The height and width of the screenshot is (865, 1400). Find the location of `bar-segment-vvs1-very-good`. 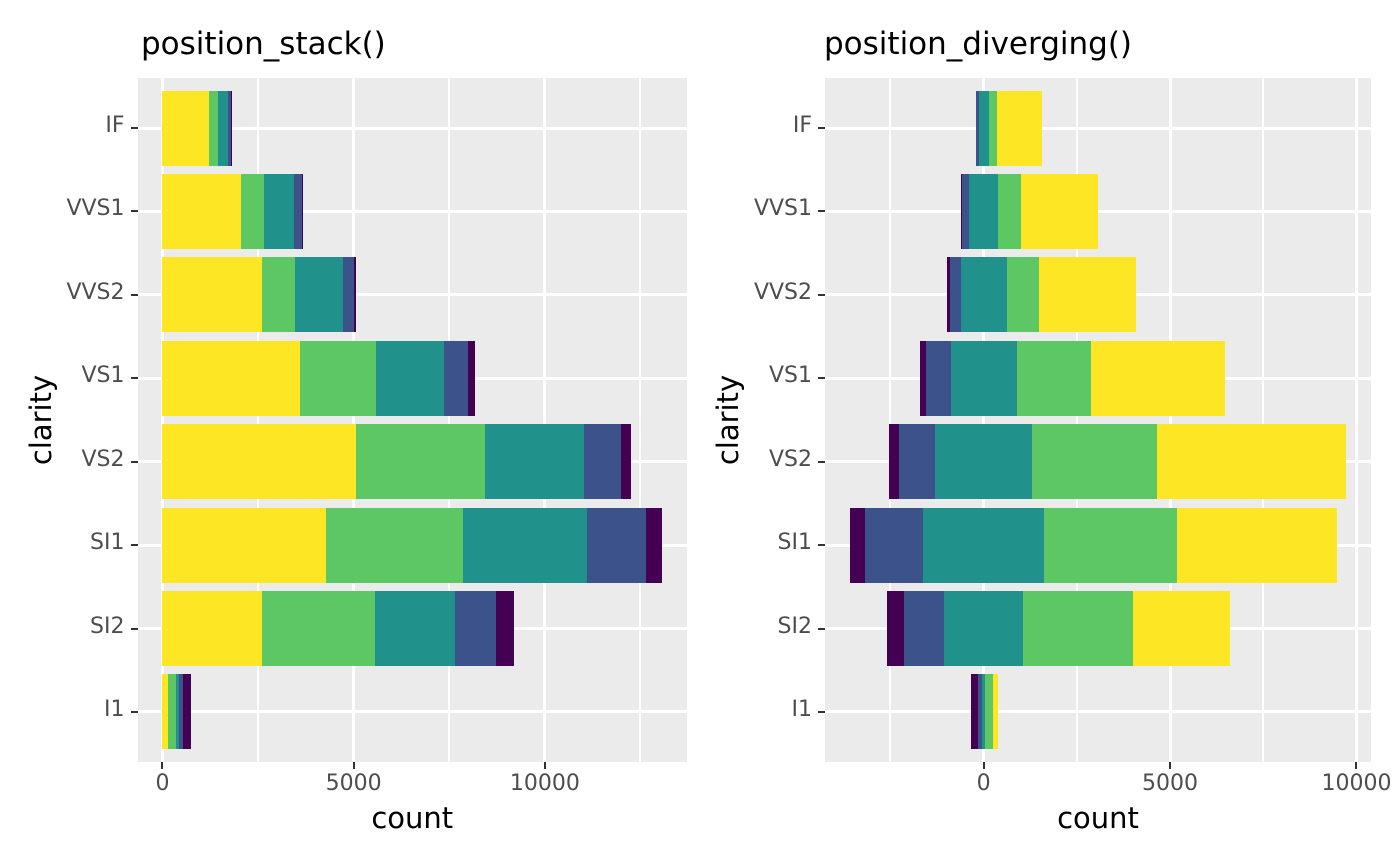

bar-segment-vvs1-very-good is located at coordinates (279, 211).